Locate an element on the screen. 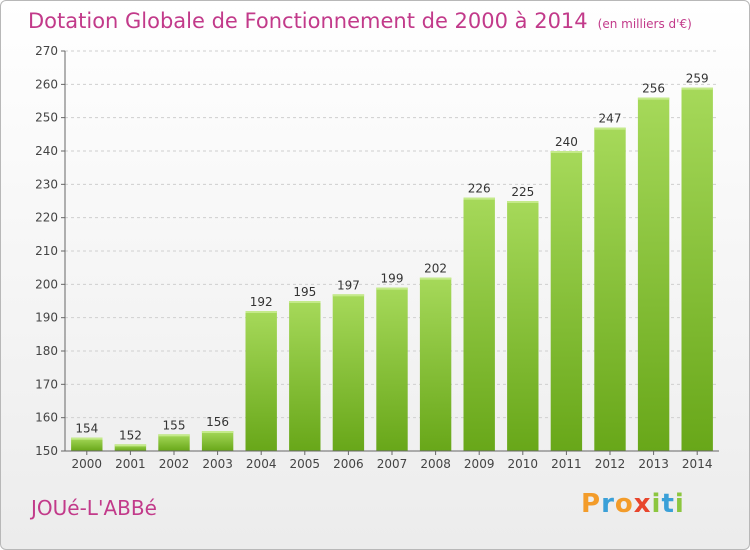 The height and width of the screenshot is (550, 750). value-label: 154 is located at coordinates (86, 429).